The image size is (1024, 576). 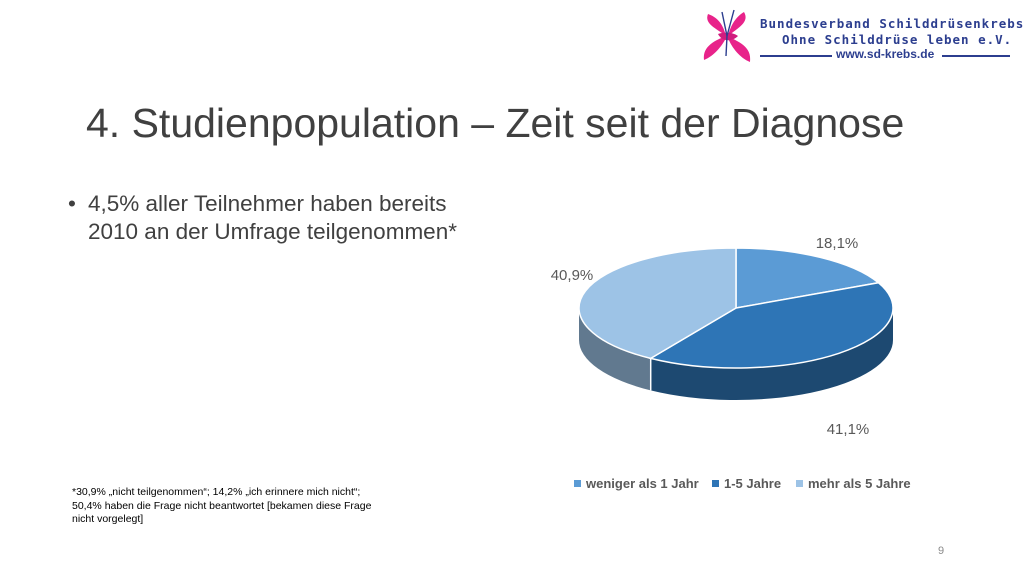 I want to click on website-row: www.sd-krebs.de, so click(x=885, y=55).